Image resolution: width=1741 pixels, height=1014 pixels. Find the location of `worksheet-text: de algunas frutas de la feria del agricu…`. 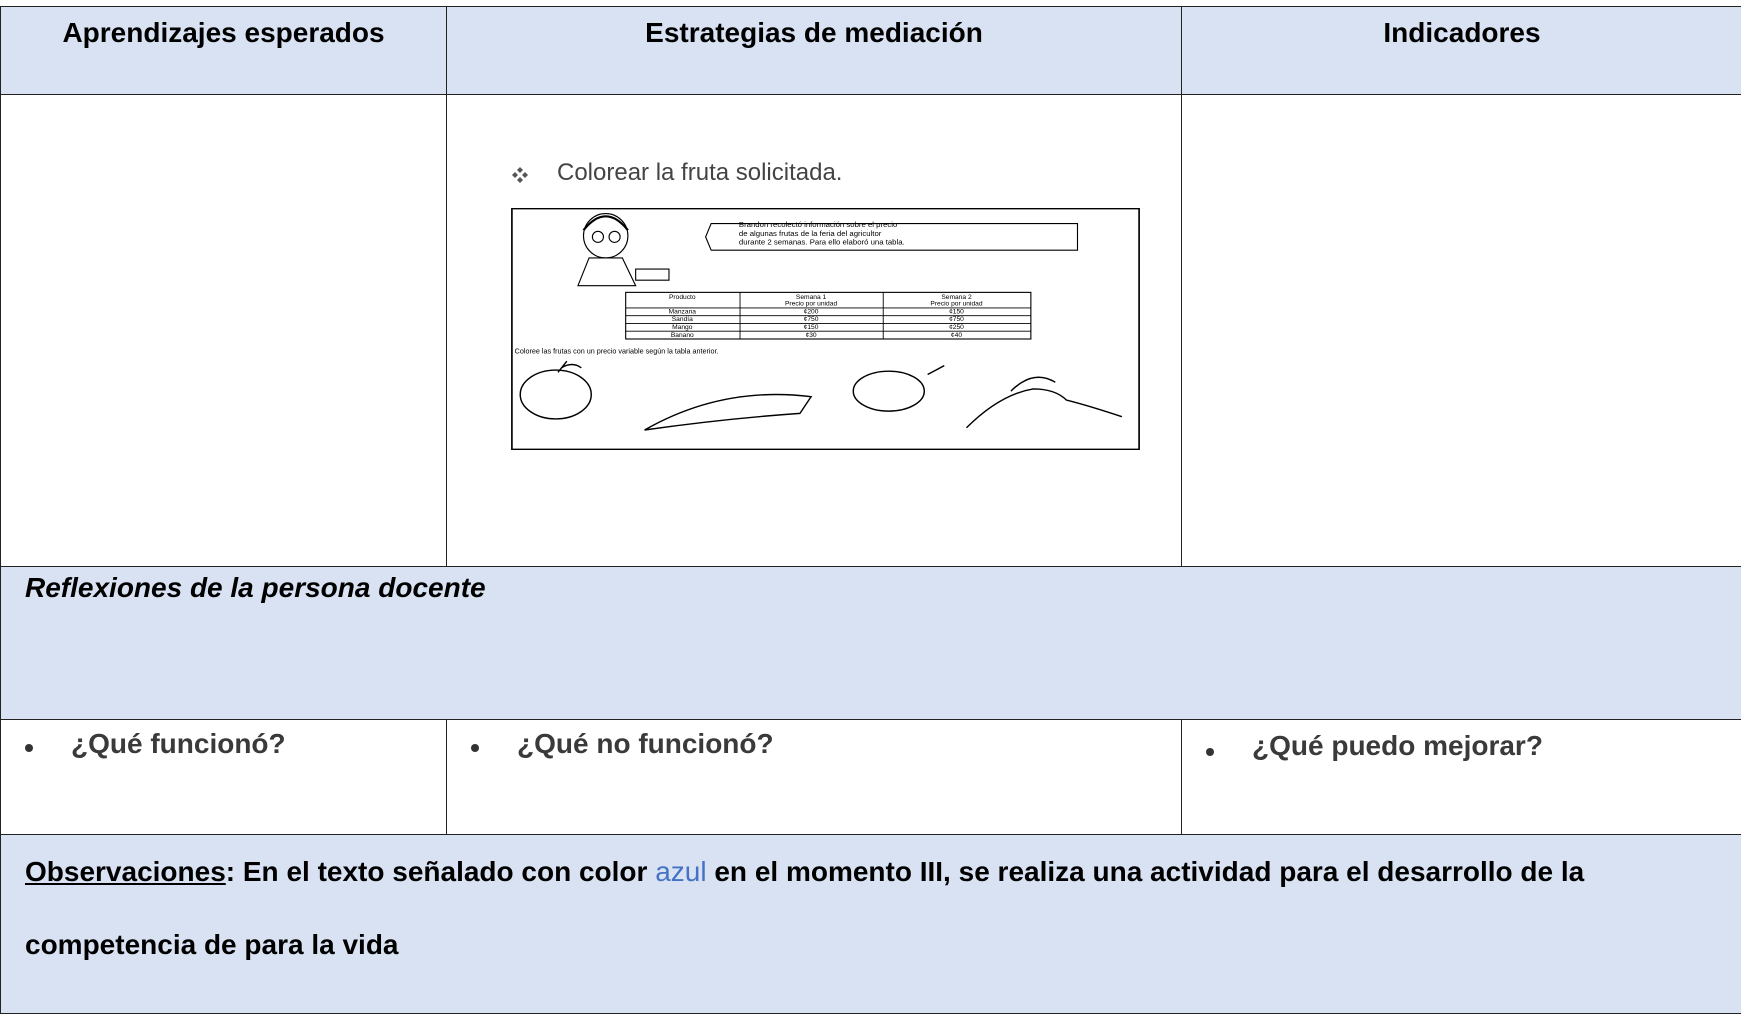

worksheet-text: de algunas frutas de la feria del agricu… is located at coordinates (810, 233).